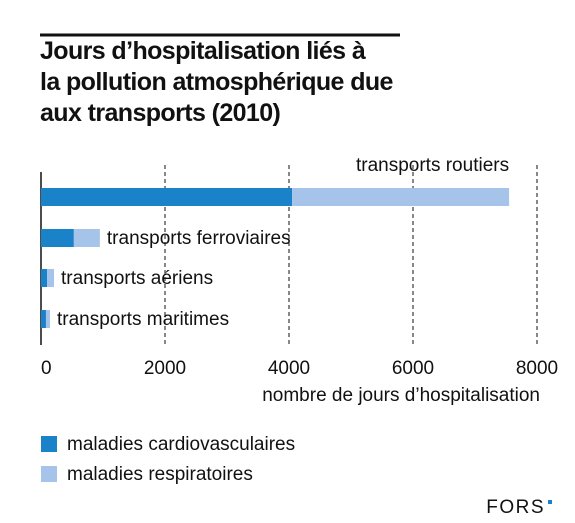 Image resolution: width=575 pixels, height=523 pixels. Describe the element at coordinates (199, 238) in the screenshot. I see `category-label: transports ferroviaires` at that location.